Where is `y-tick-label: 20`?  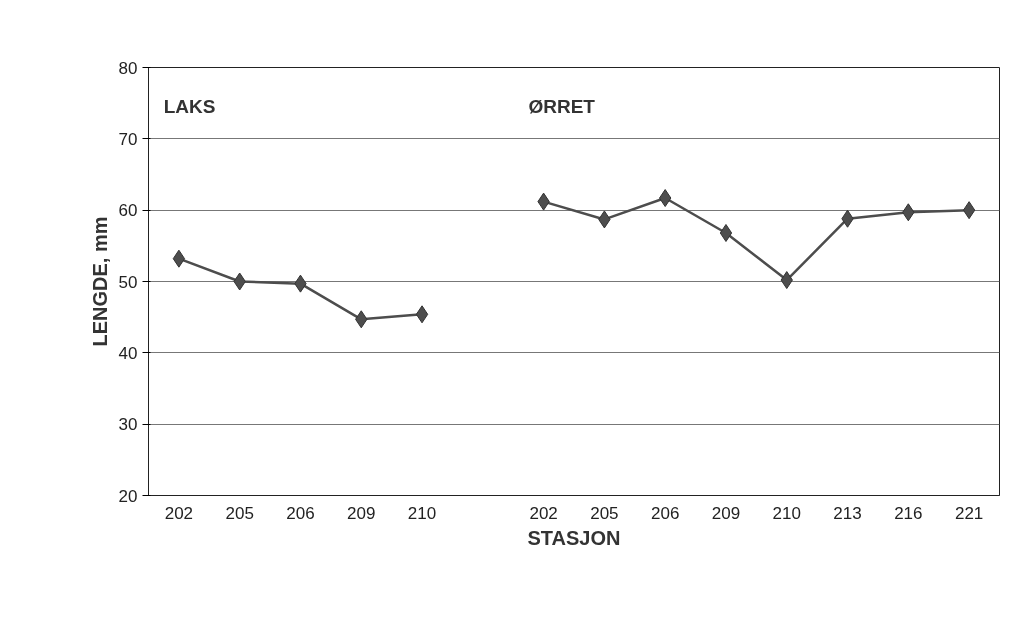
y-tick-label: 20 is located at coordinates (128, 496).